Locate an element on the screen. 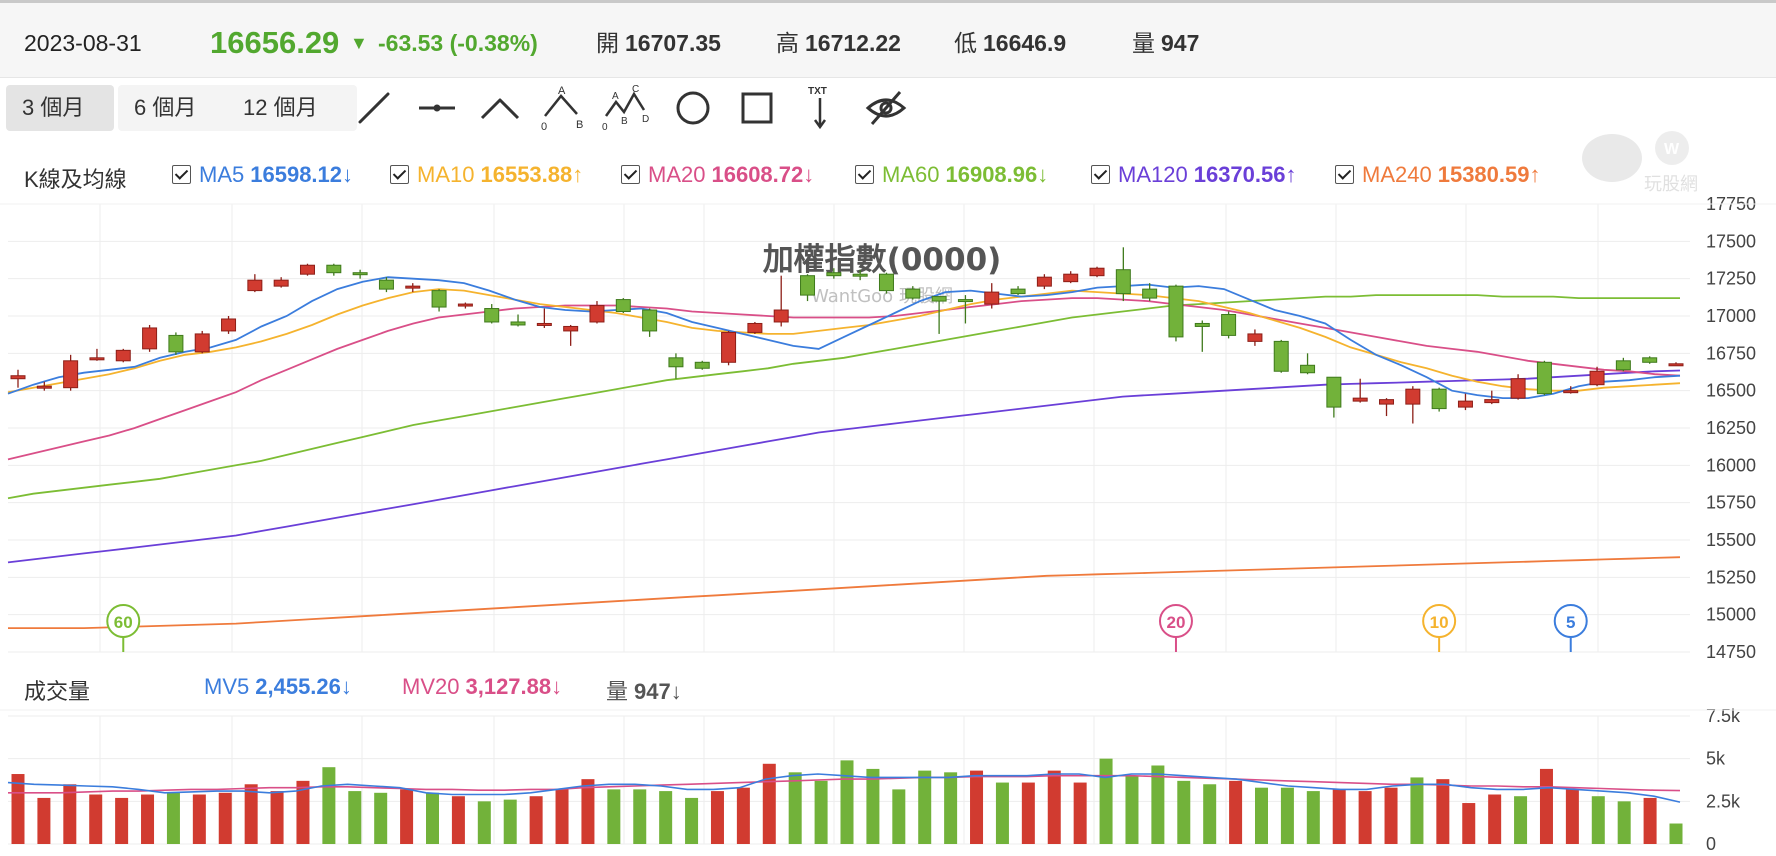 Image resolution: width=1776 pixels, height=856 pixels. text-annotation-tool-icon: TXT is located at coordinates (820, 108).